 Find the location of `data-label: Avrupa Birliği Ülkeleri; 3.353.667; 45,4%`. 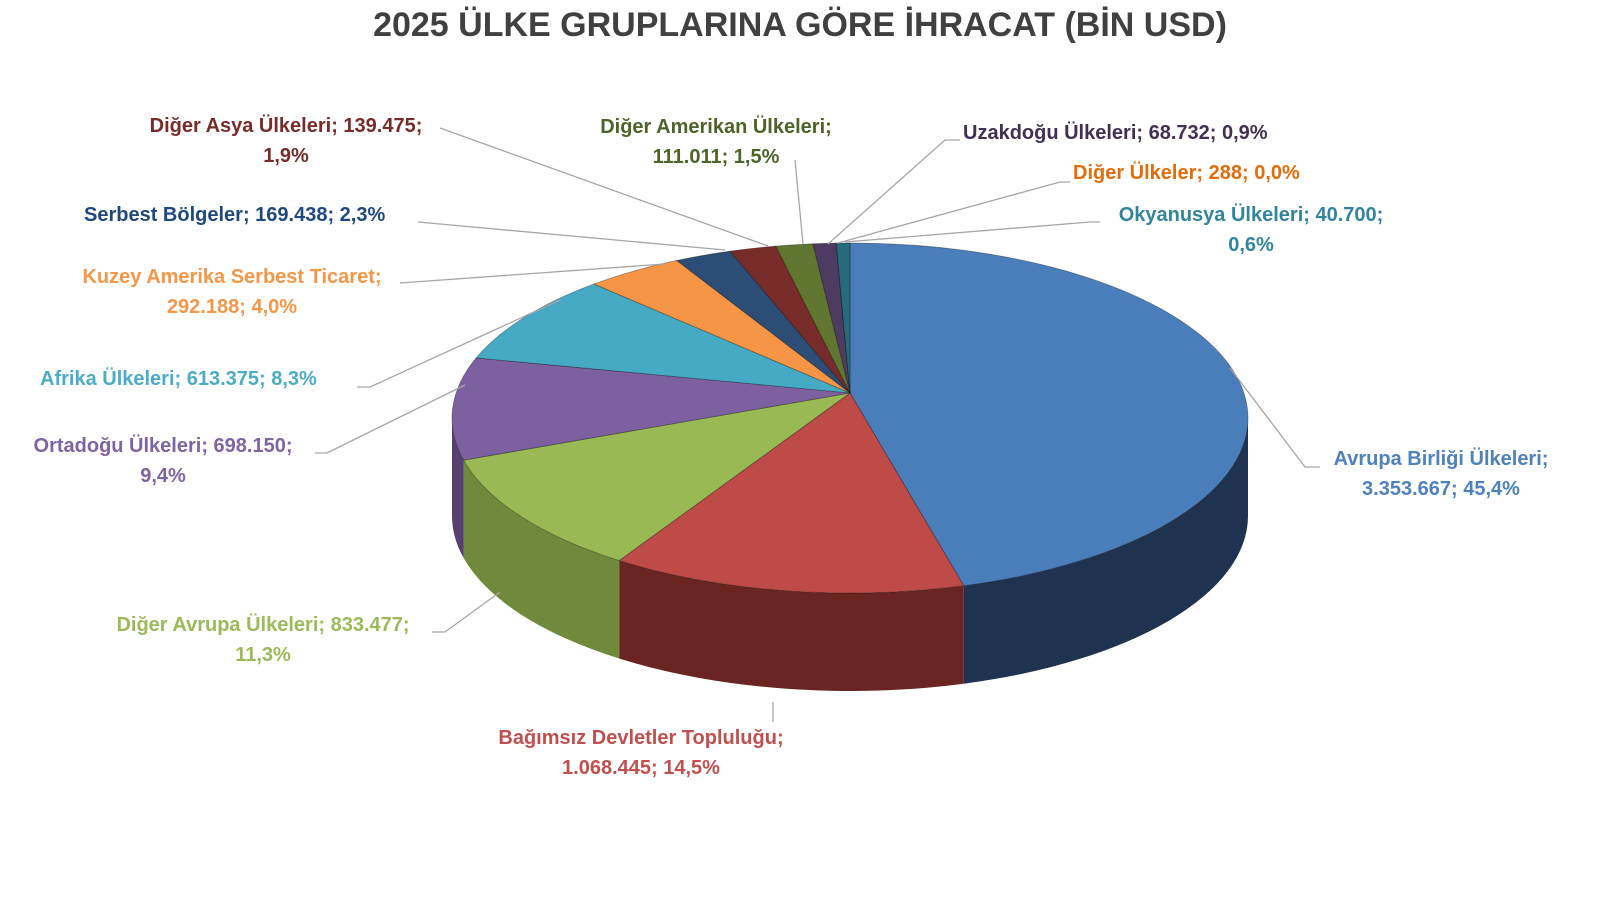

data-label: Avrupa Birliği Ülkeleri; 3.353.667; 45,4% is located at coordinates (1441, 474).